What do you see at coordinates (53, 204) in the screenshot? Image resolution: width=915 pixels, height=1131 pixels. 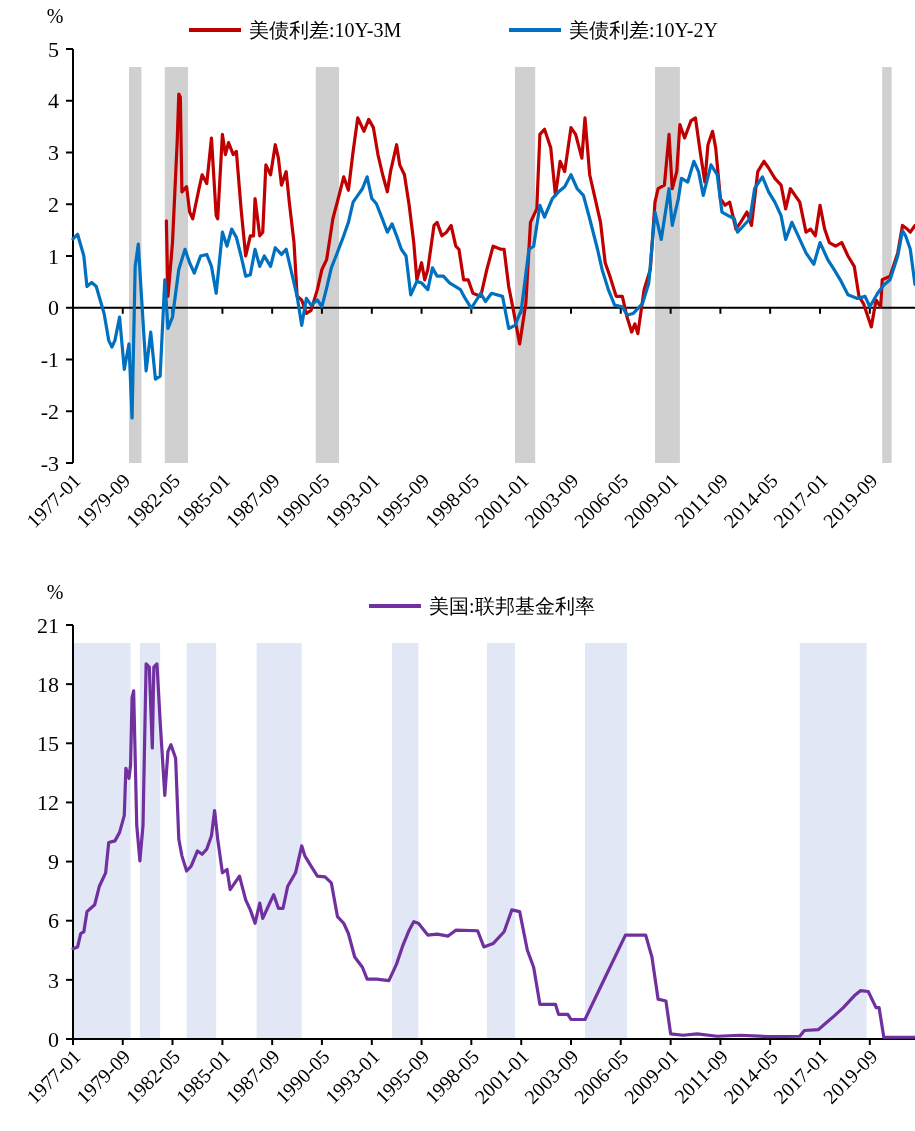 I see `y-tick-label: 2` at bounding box center [53, 204].